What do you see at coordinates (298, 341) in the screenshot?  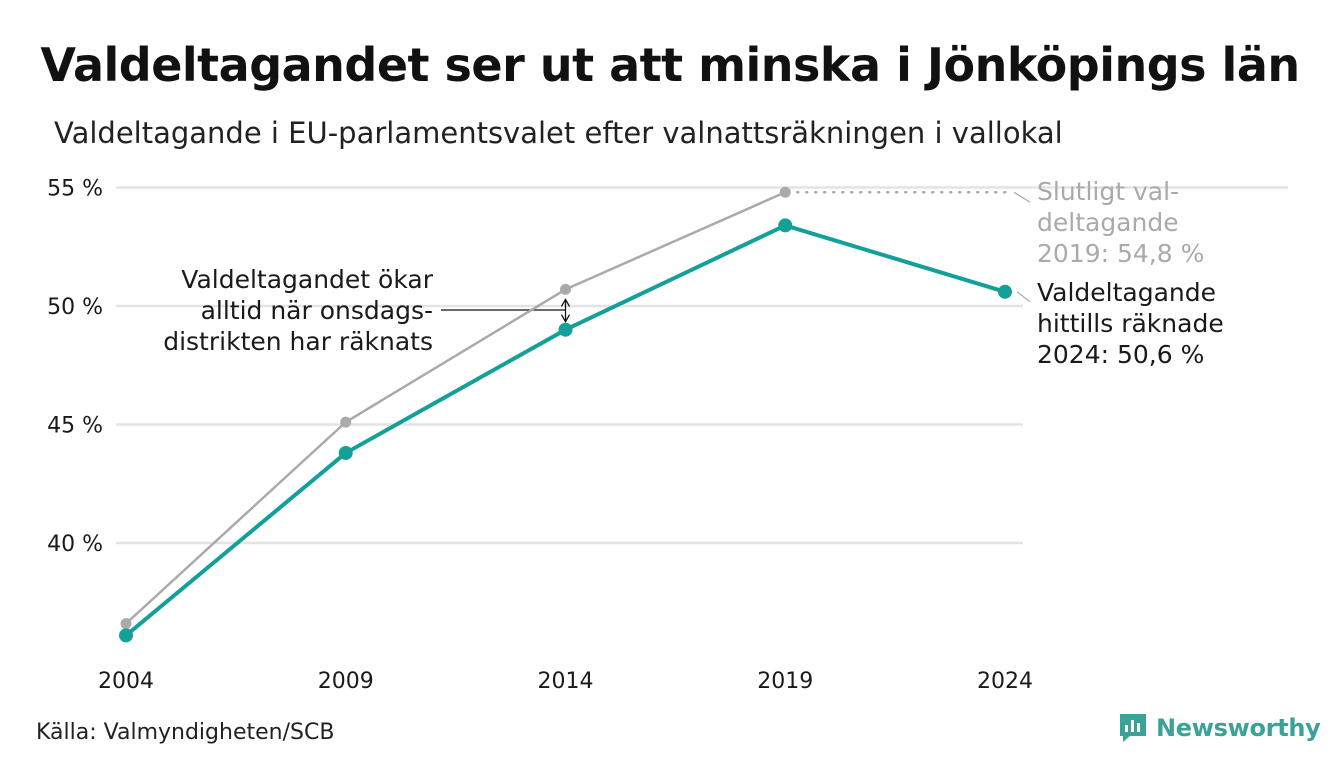 I see `annotation-wednesday-line: distrikten har räknats` at bounding box center [298, 341].